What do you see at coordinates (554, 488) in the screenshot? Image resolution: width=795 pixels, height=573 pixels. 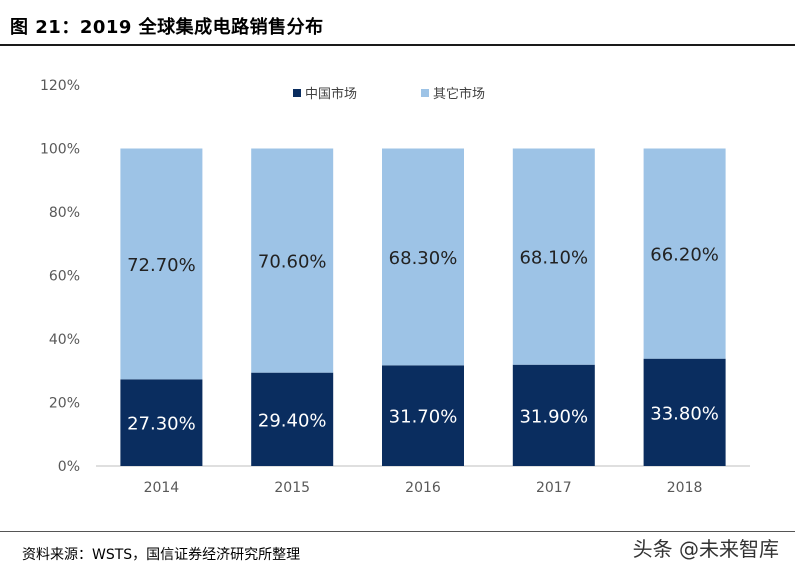 I see `x-tick-label: 2017` at bounding box center [554, 488].